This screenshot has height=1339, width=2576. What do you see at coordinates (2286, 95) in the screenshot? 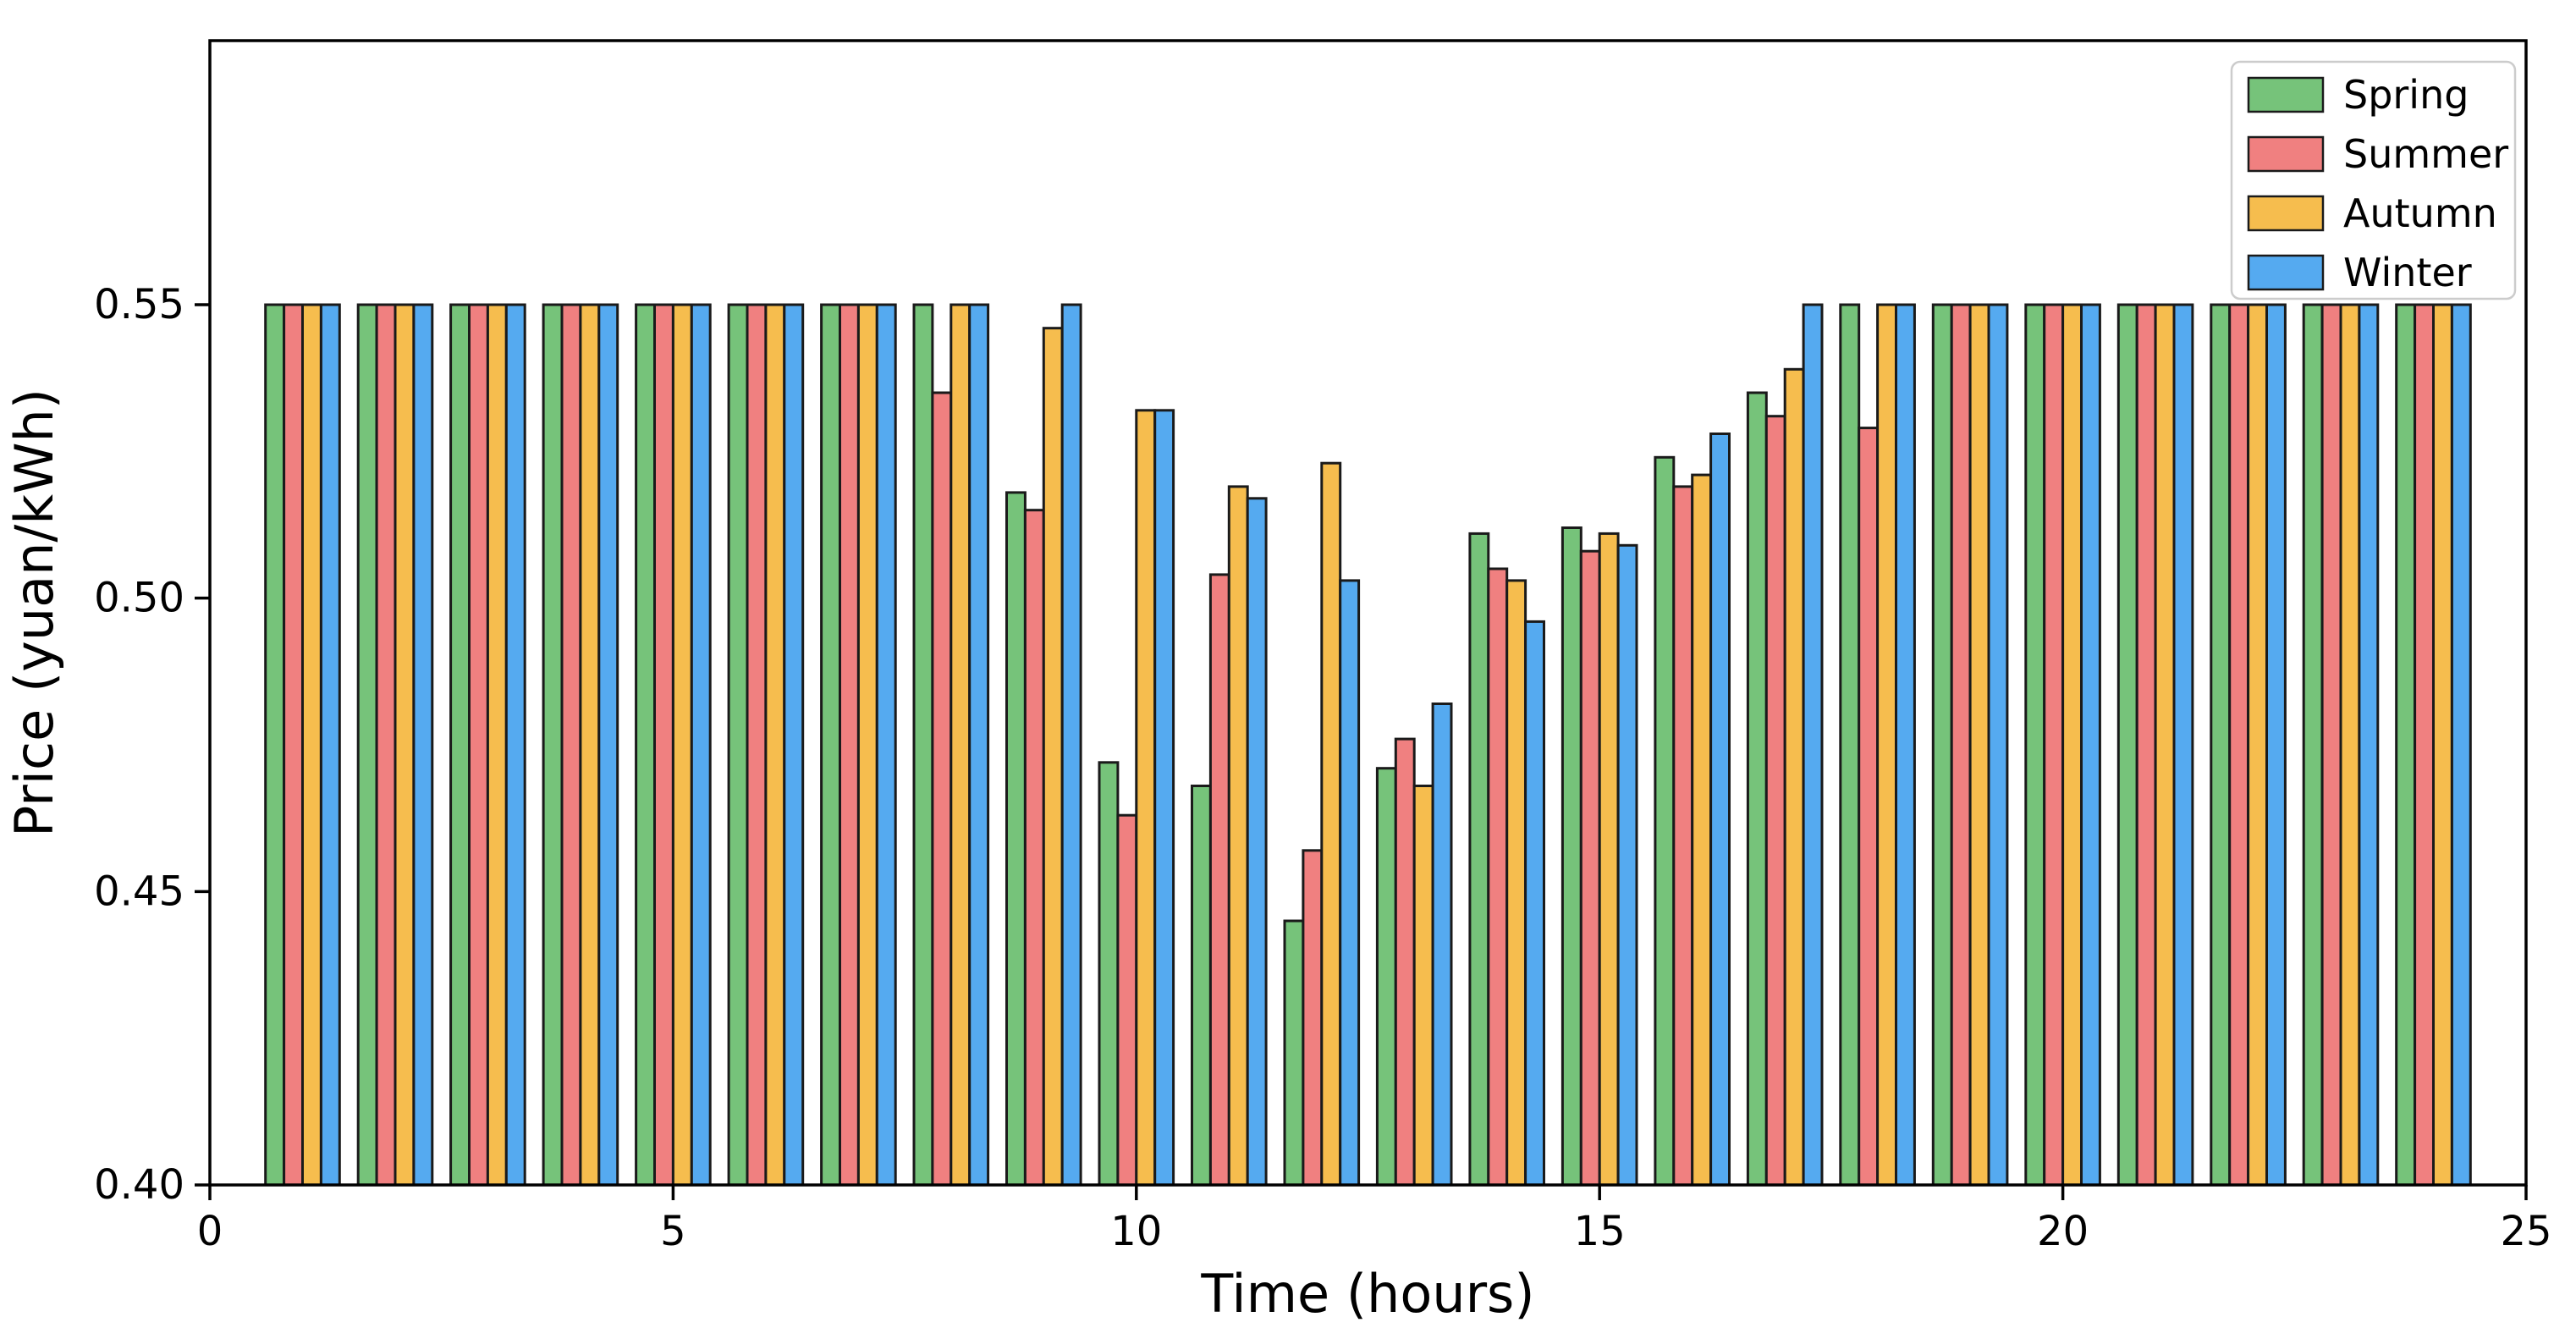
I see `legend-swatch-spring` at bounding box center [2286, 95].